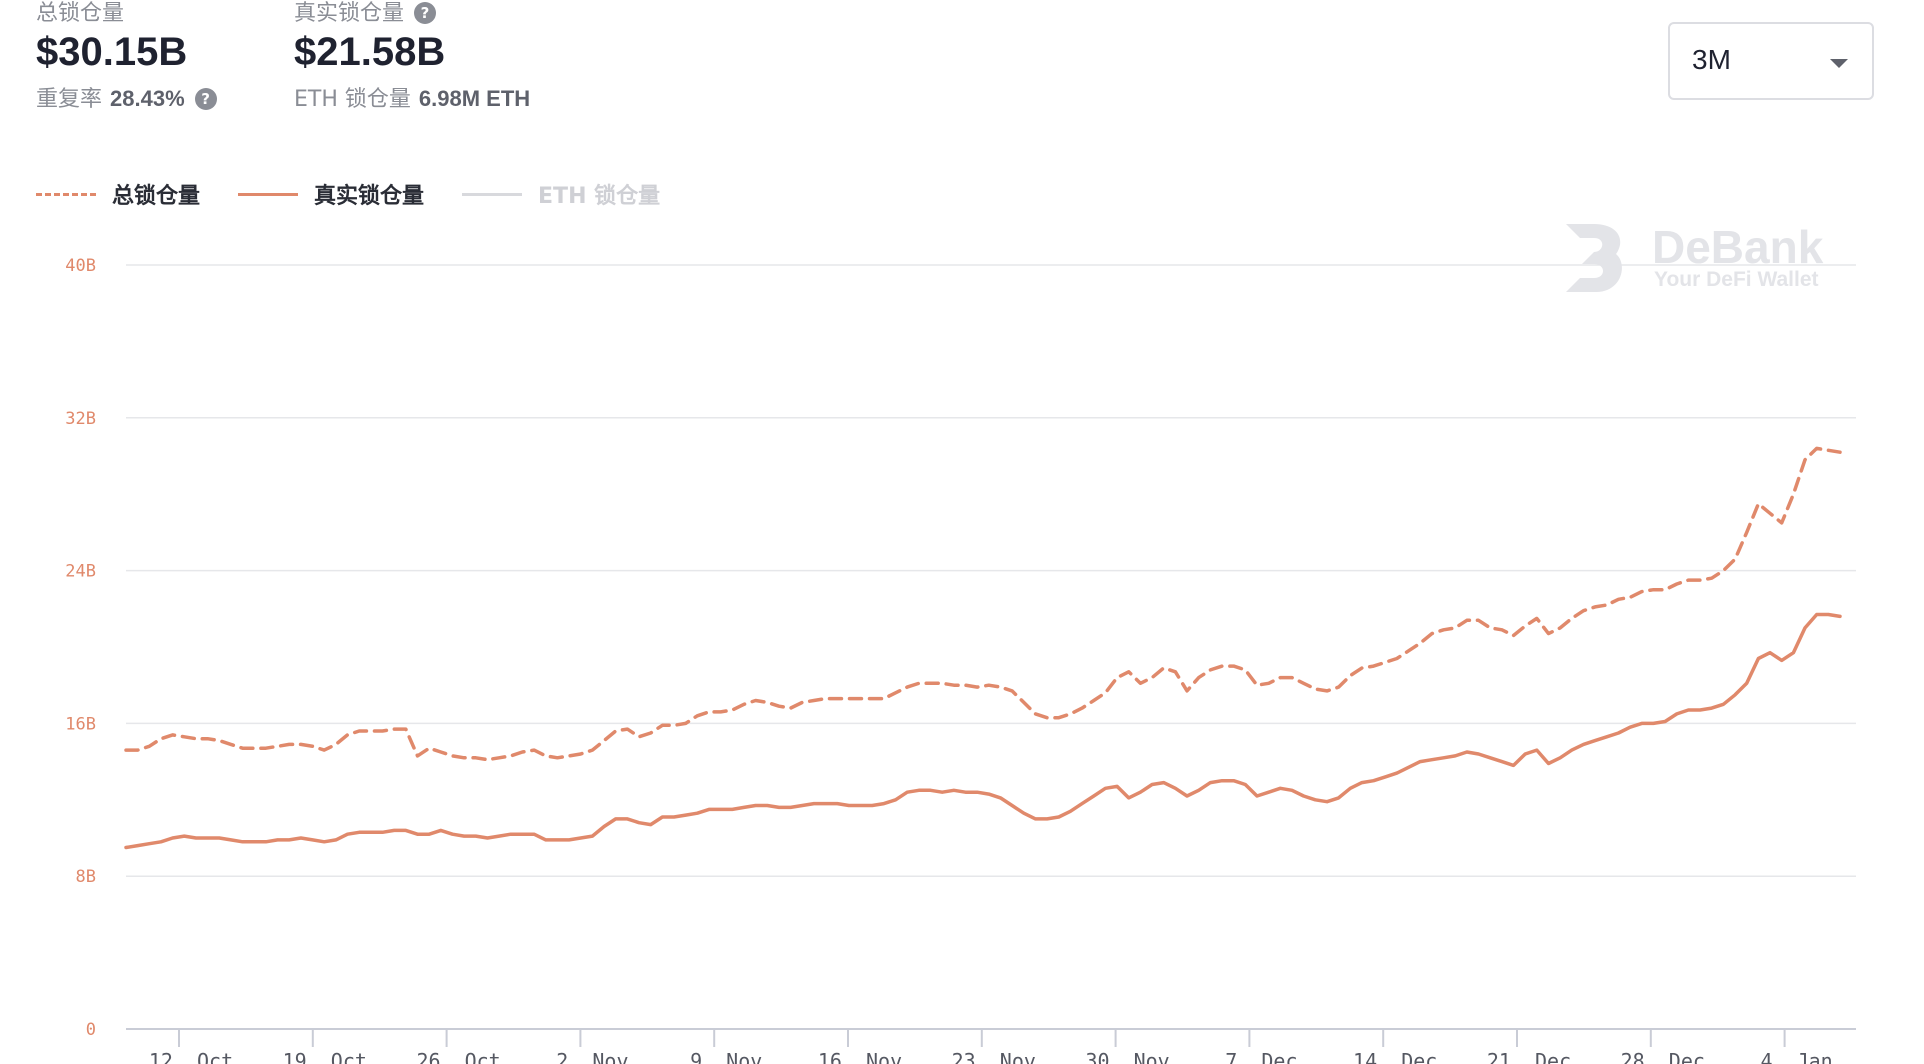 The width and height of the screenshot is (1924, 1064). What do you see at coordinates (369, 196) in the screenshot?
I see `legend-label: 真实锁仓量` at bounding box center [369, 196].